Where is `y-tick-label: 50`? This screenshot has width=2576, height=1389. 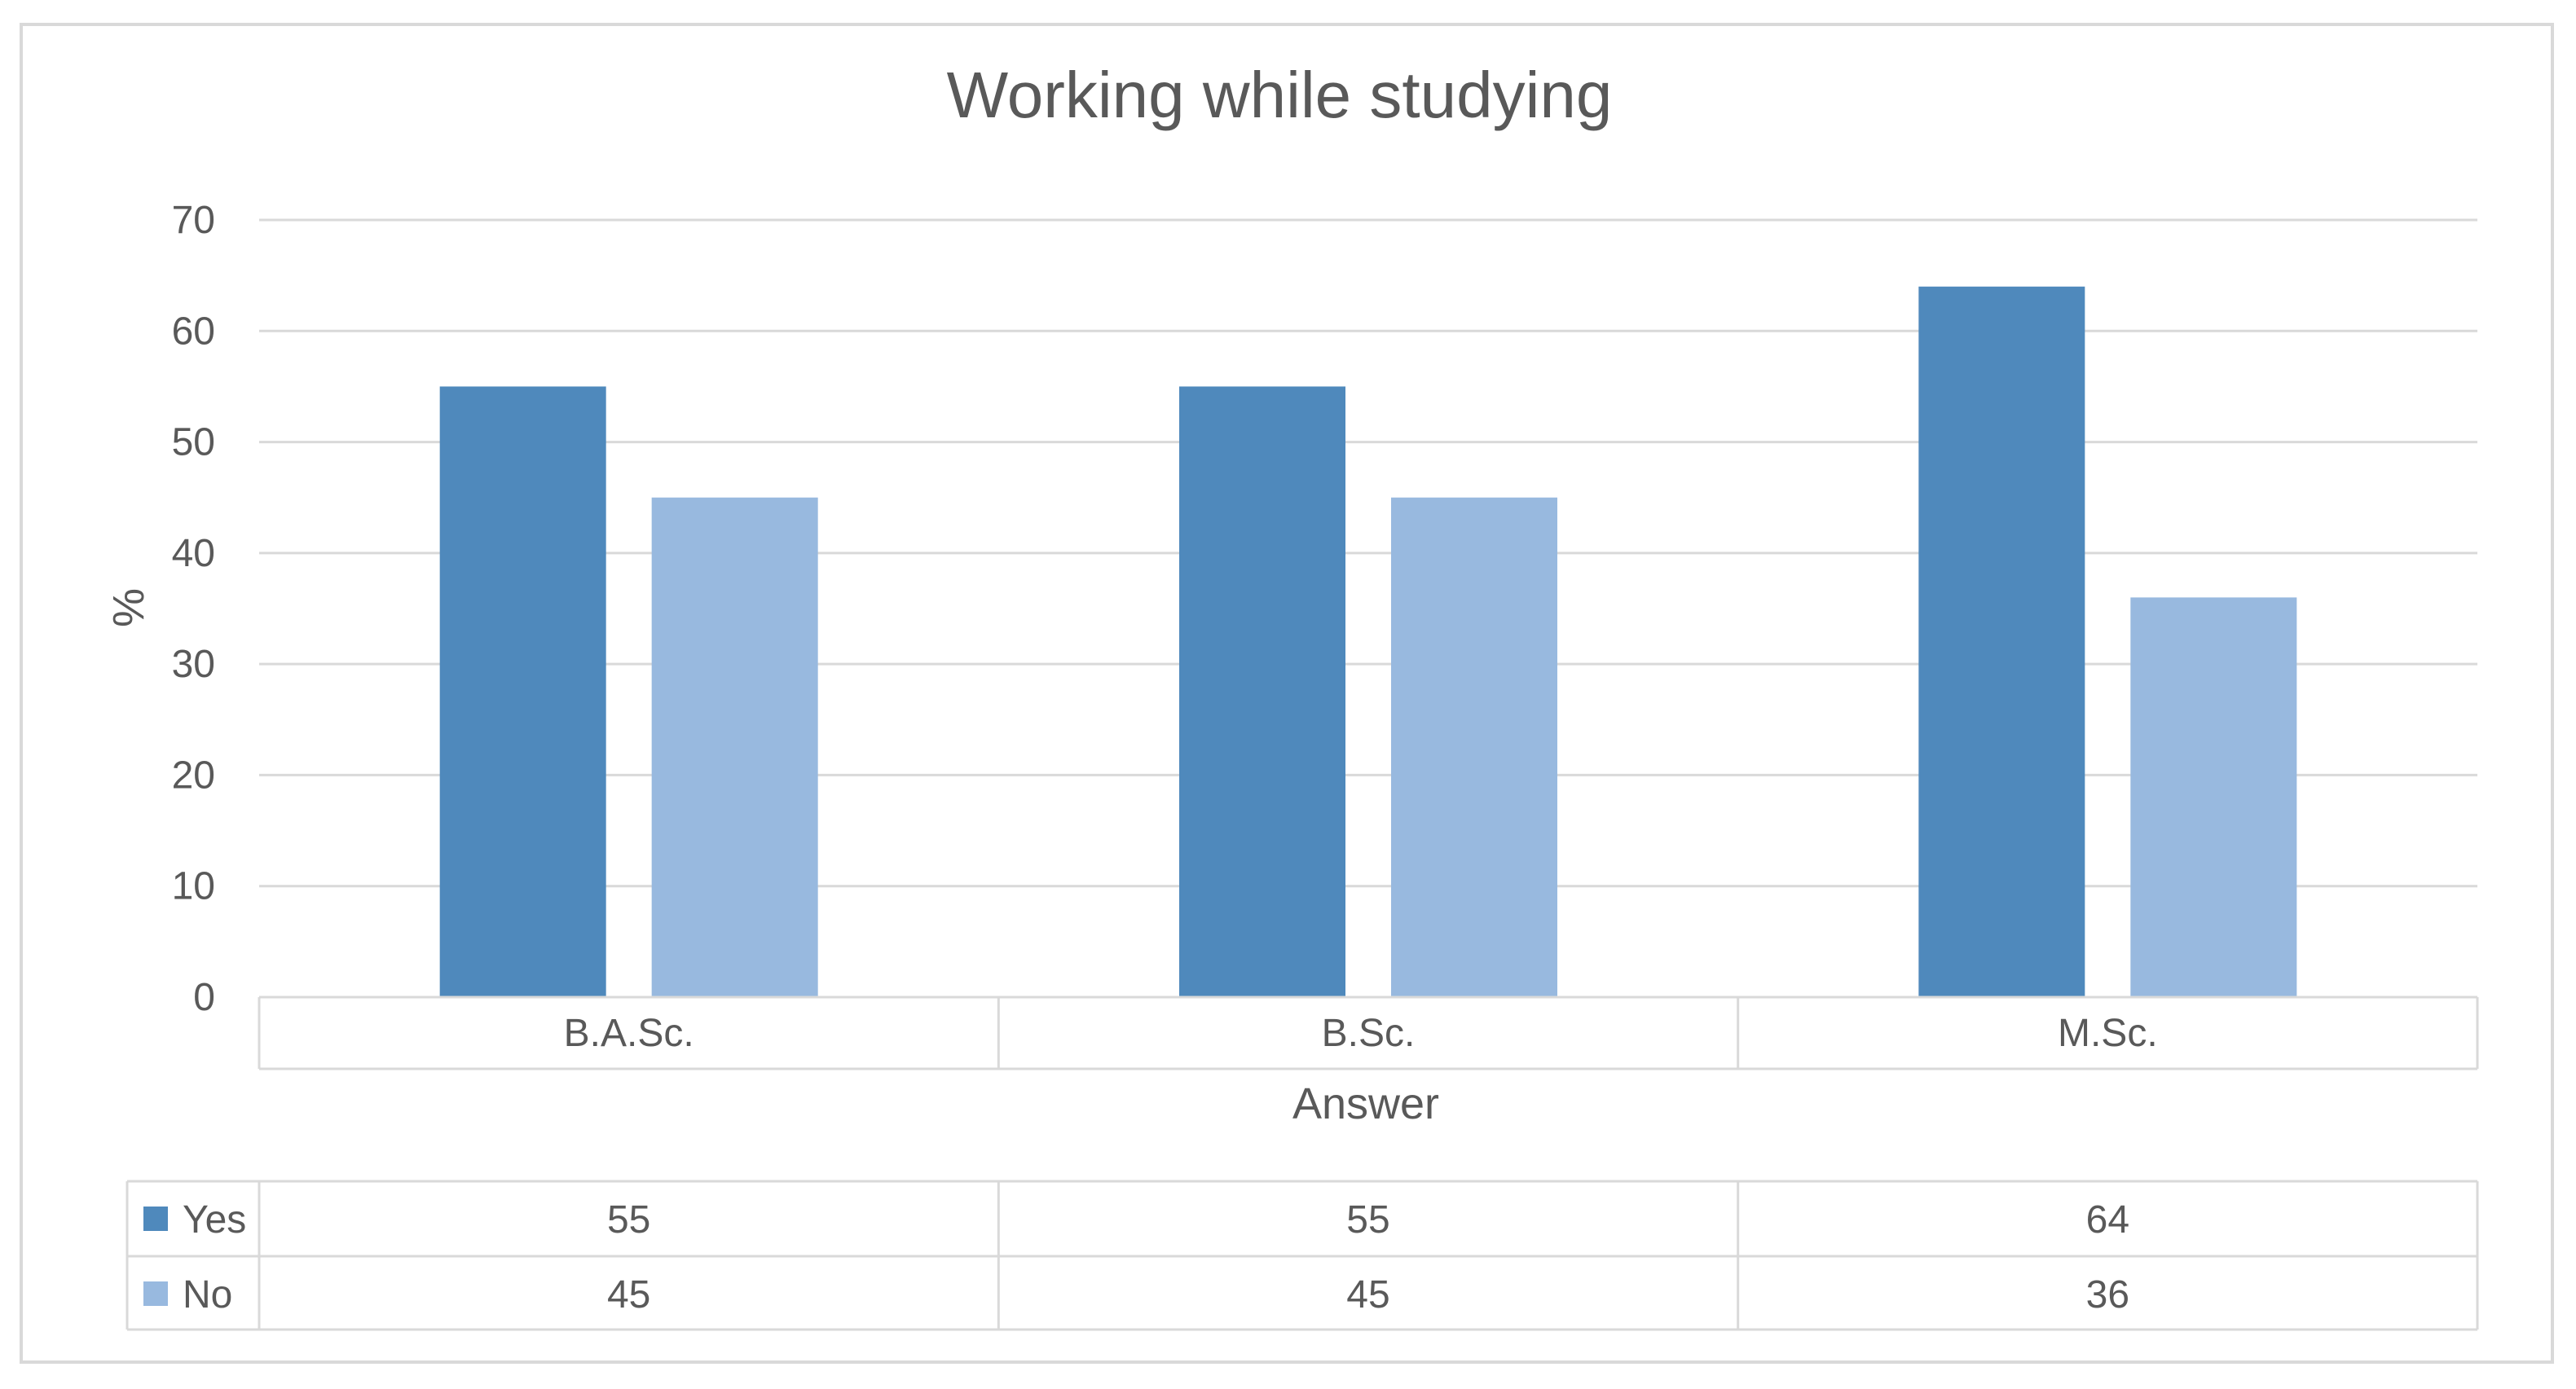 y-tick-label: 50 is located at coordinates (193, 443).